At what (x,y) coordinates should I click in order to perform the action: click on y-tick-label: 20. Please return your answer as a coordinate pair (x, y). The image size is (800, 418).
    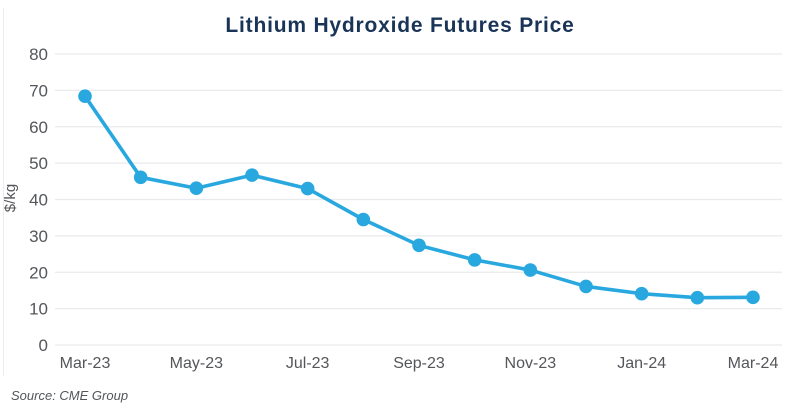
    Looking at the image, I should click on (38, 272).